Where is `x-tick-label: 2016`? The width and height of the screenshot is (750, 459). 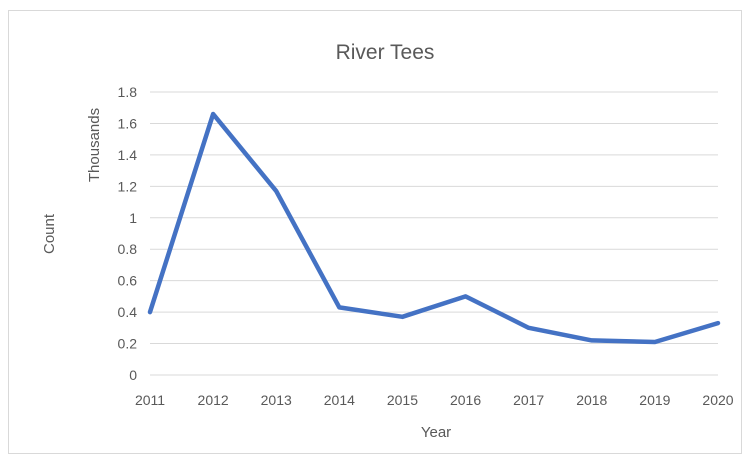
x-tick-label: 2016 is located at coordinates (465, 400).